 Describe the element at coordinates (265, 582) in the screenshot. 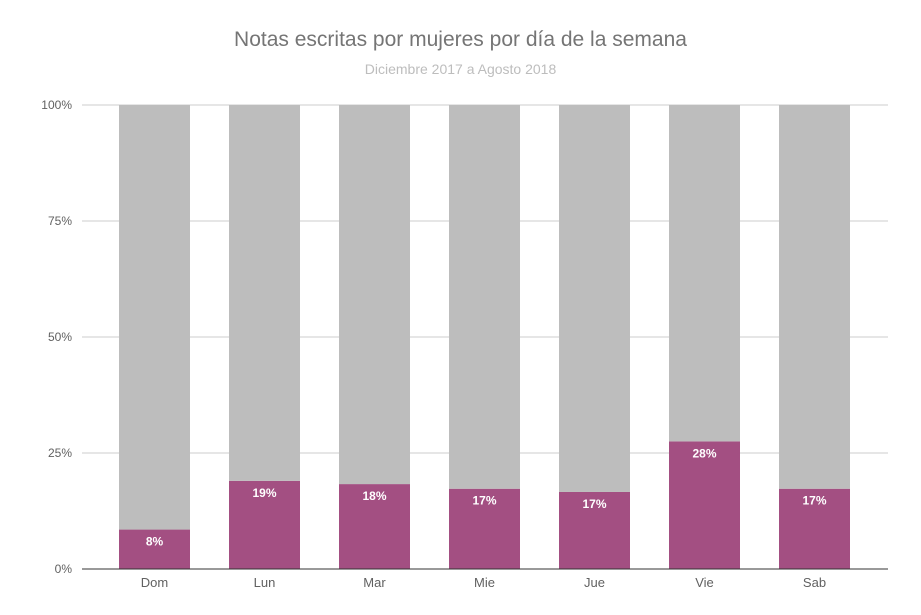

I see `x-tick-label: Lun` at that location.